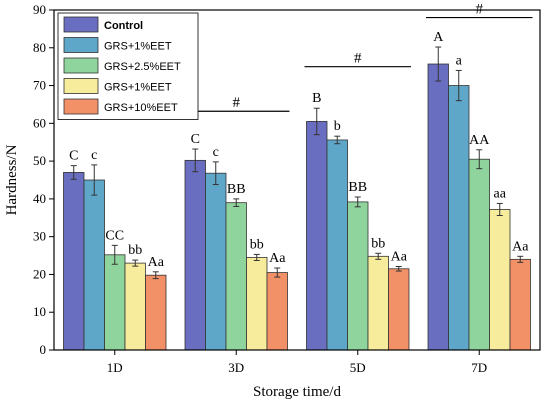 The image size is (550, 407). What do you see at coordinates (39, 311) in the screenshot?
I see `y-tick-label: 10` at bounding box center [39, 311].